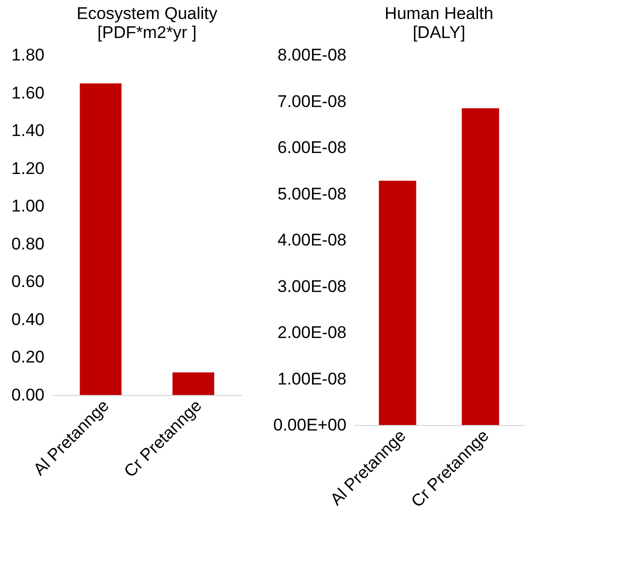  What do you see at coordinates (312, 147) in the screenshot?
I see `y-tick-label: 6.00E-08` at bounding box center [312, 147].